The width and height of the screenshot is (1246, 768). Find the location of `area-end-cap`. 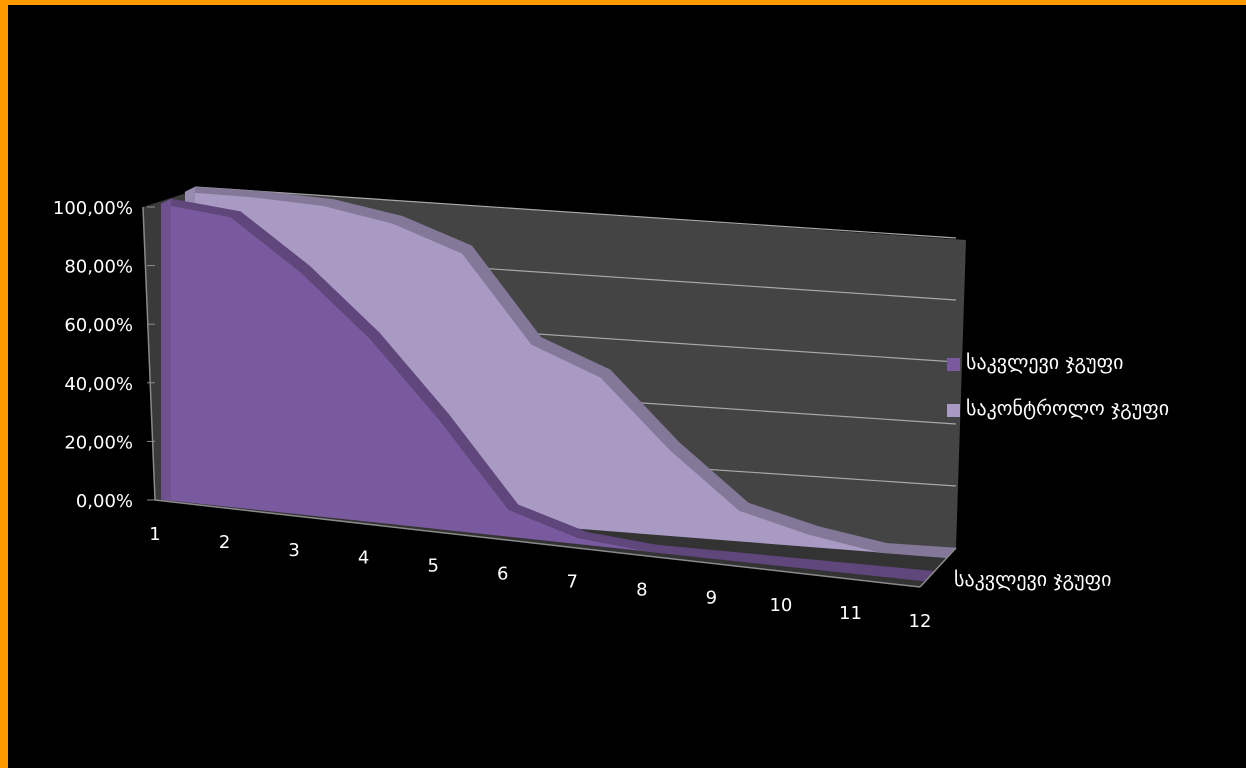

area-end-cap is located at coordinates (166, 349).